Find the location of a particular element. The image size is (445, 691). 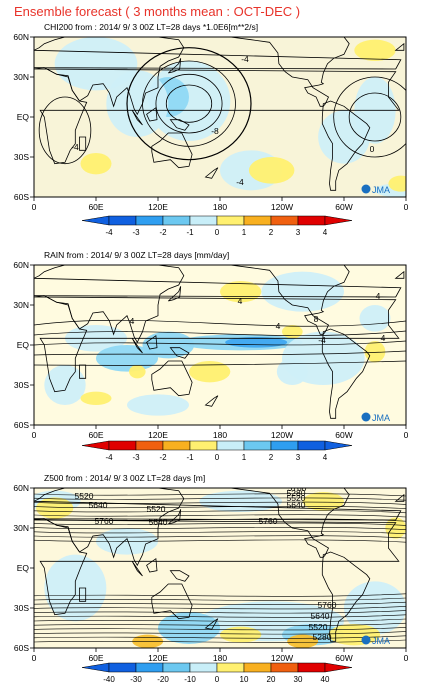

z500-contour-label: 5760 is located at coordinates (104, 521).